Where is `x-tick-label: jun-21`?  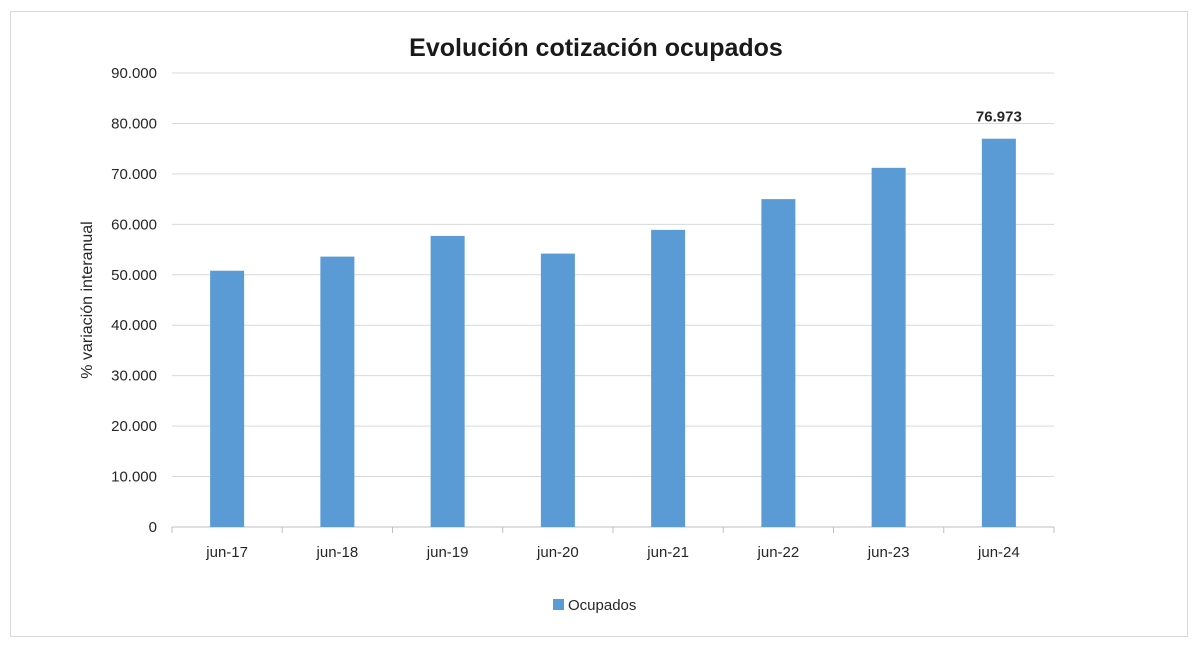 x-tick-label: jun-21 is located at coordinates (667, 552).